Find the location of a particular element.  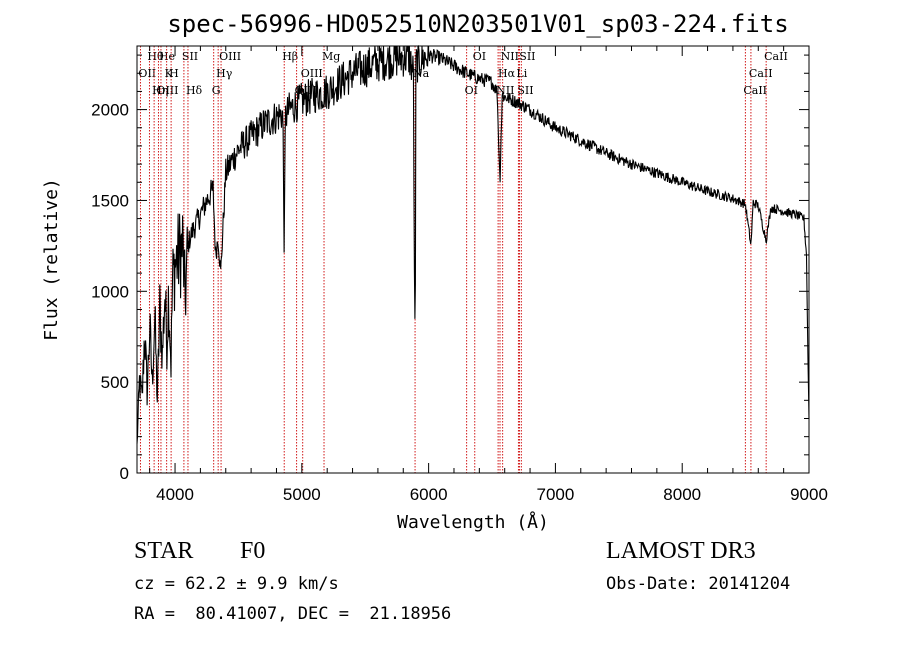

survey-name: LAMOST DR3 is located at coordinates (681, 551).